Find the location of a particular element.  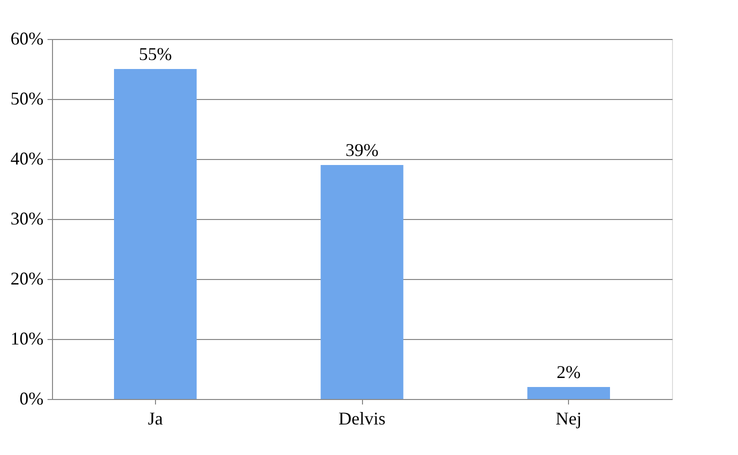

y-tick-label: 40% is located at coordinates (27, 158).